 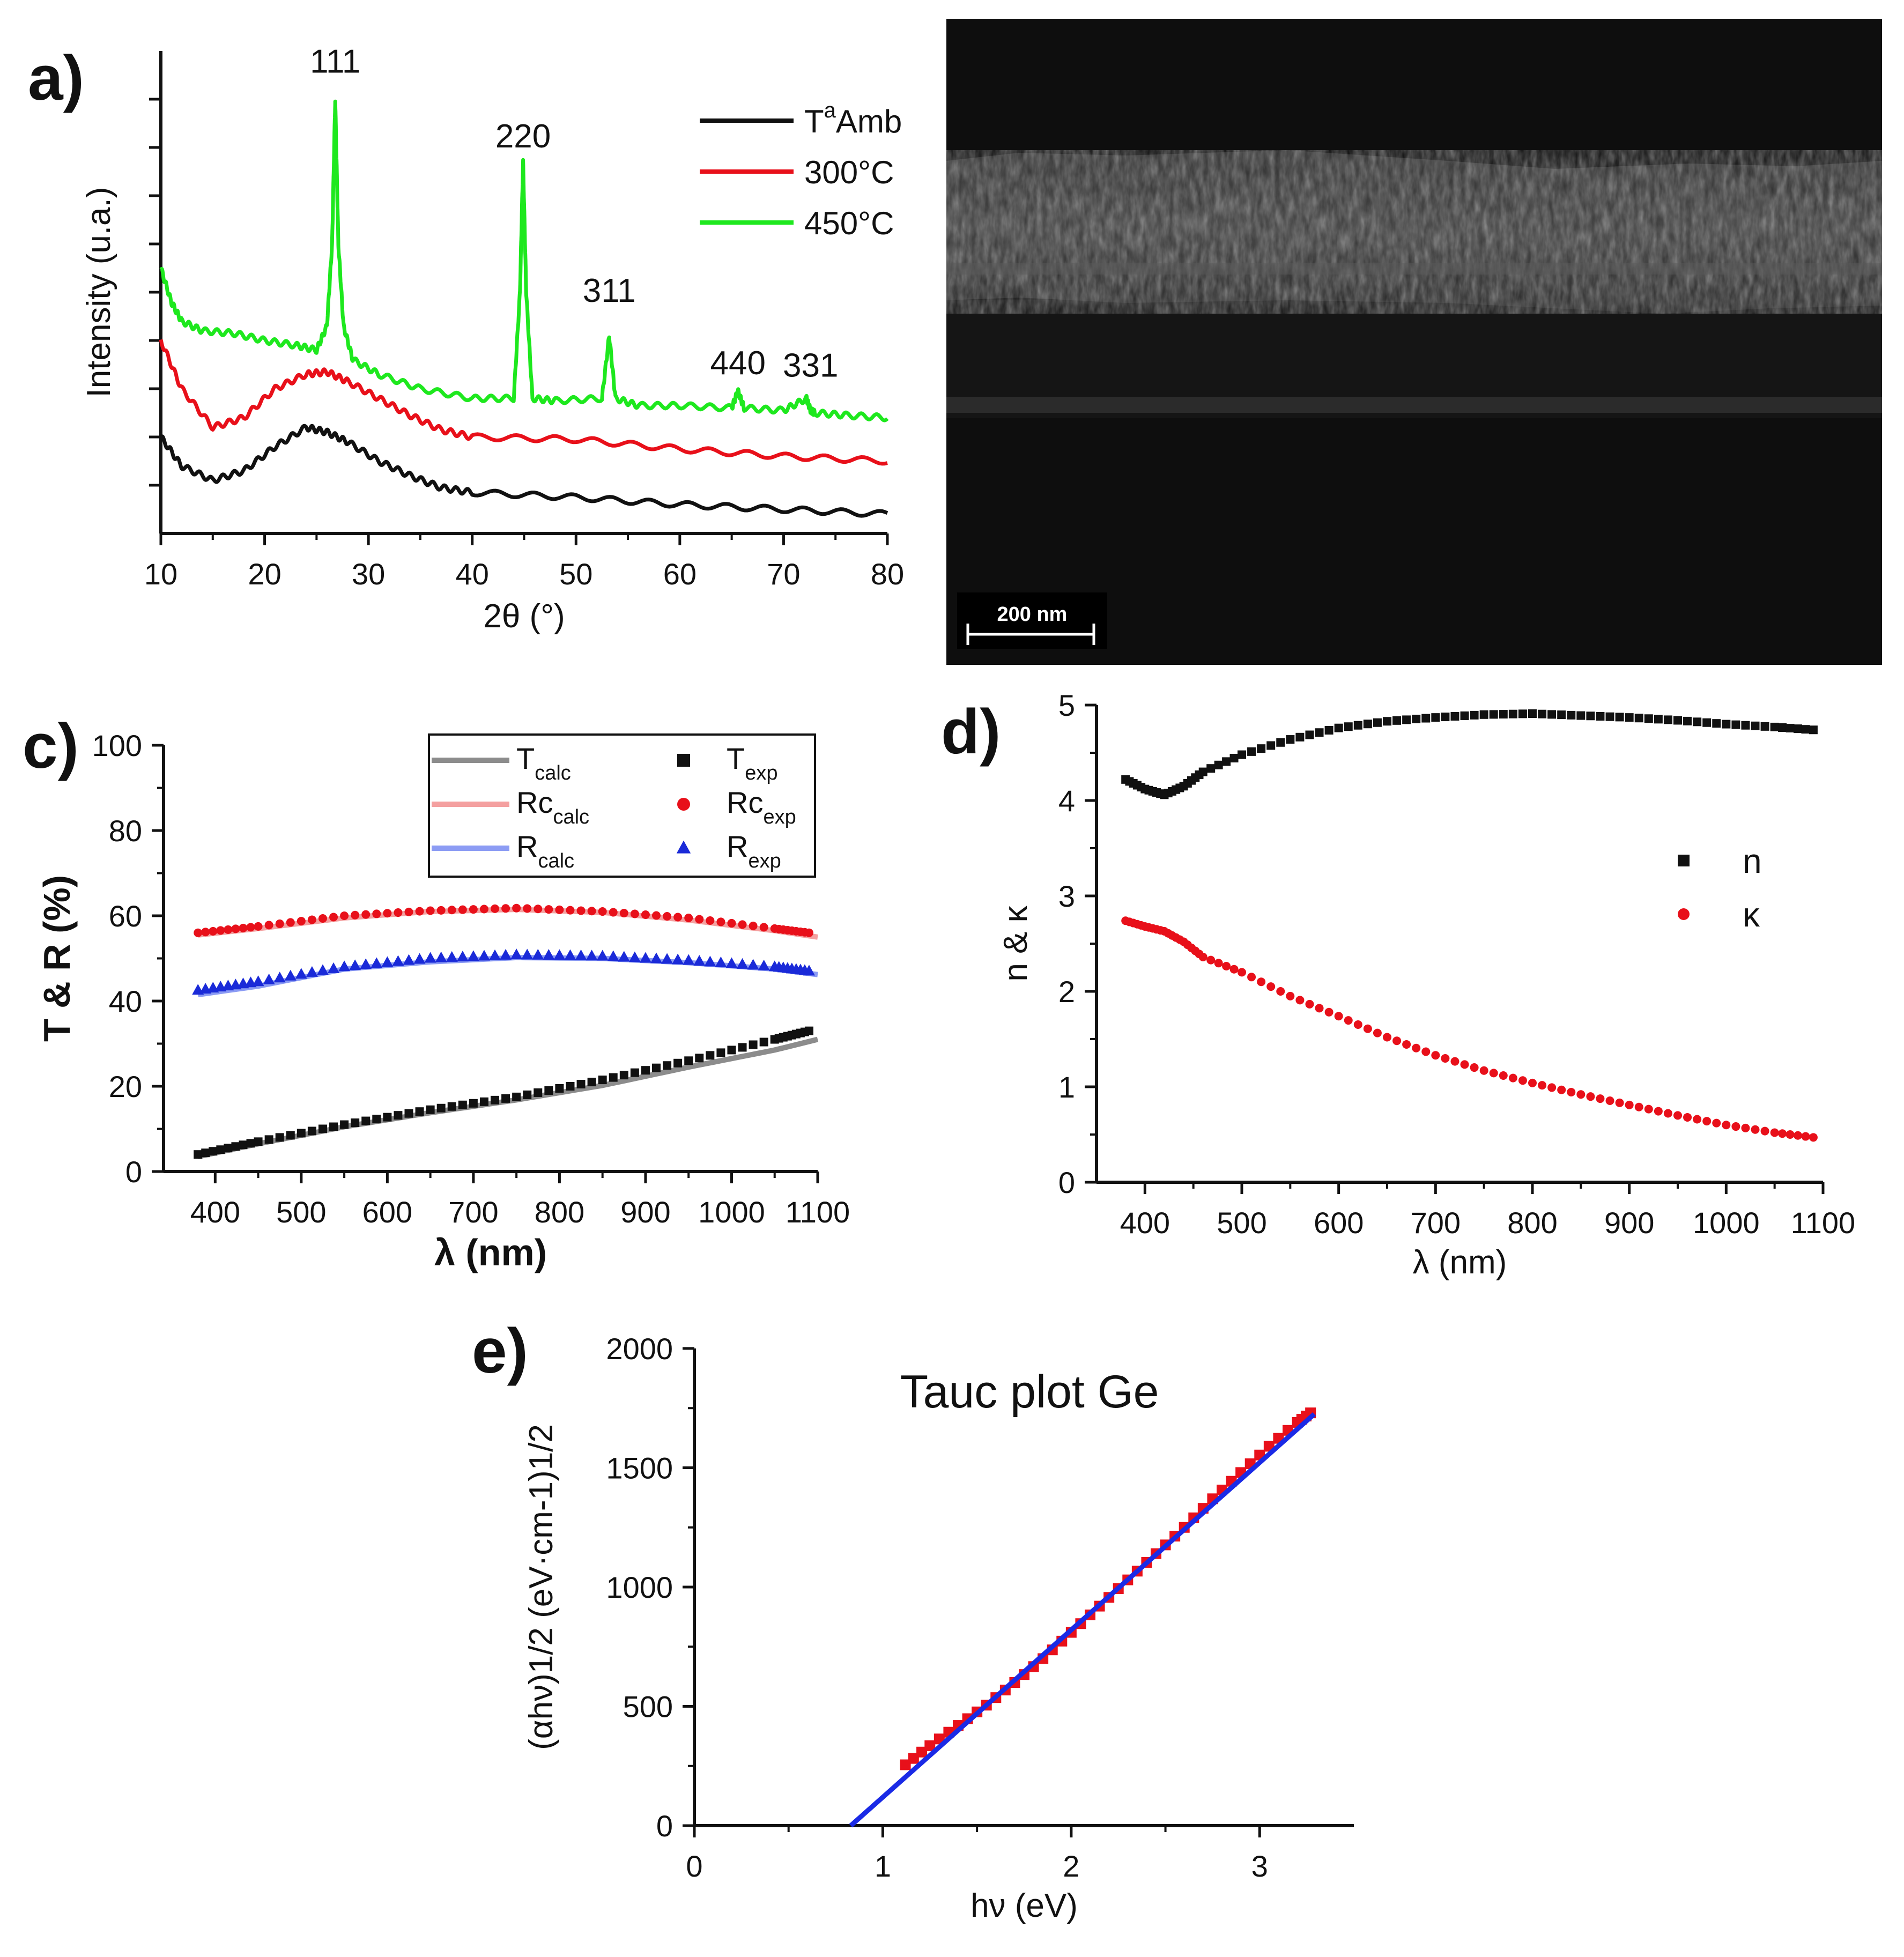 What do you see at coordinates (1145, 1223) in the screenshot?
I see `x-tick-label: 400` at bounding box center [1145, 1223].